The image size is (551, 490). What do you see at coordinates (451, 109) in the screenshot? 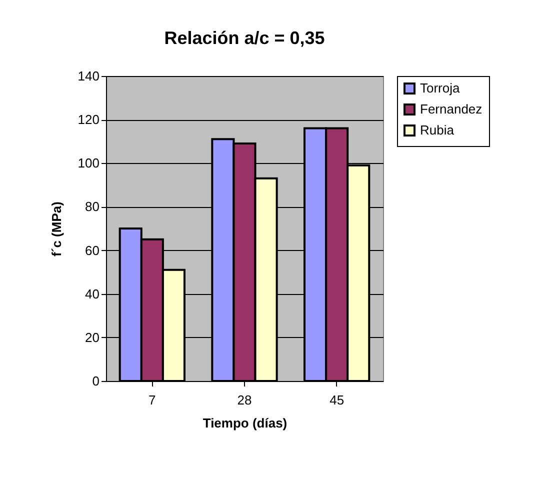
I see `legend-label: Fernandez` at bounding box center [451, 109].